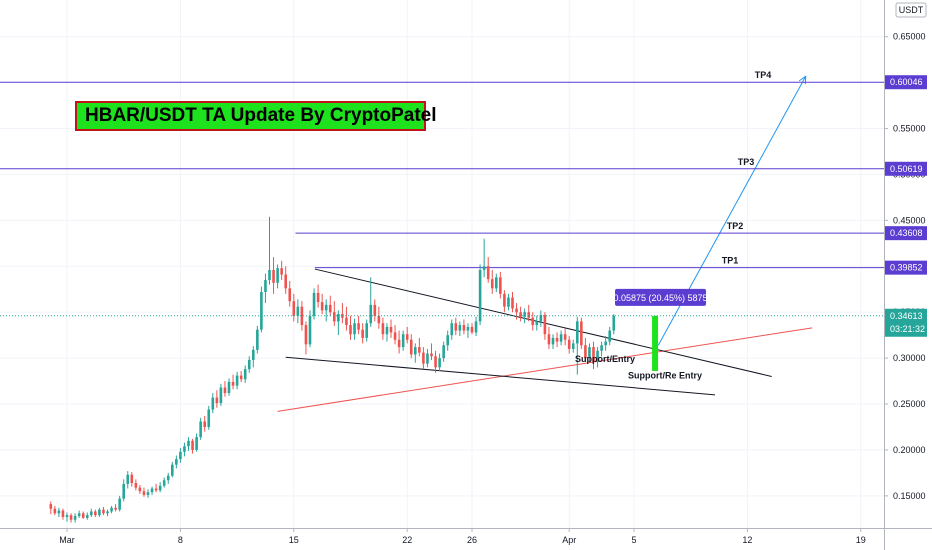  I want to click on countdown-text: 03:21:32, so click(907, 329).